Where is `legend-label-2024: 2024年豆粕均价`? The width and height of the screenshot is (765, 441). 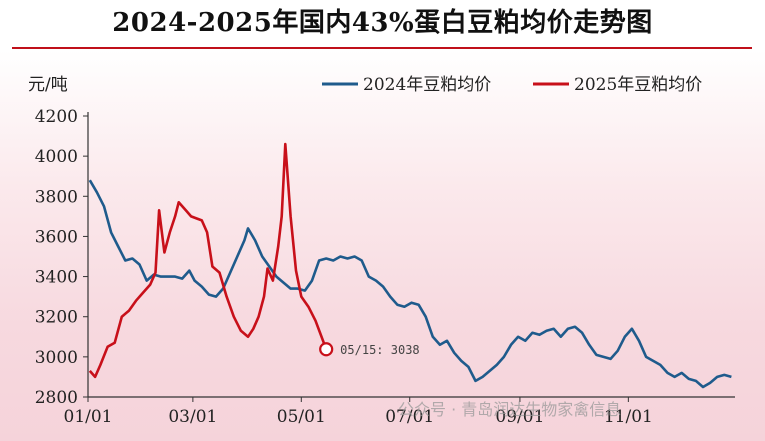
legend-label-2024: 2024年豆粕均价 is located at coordinates (427, 85).